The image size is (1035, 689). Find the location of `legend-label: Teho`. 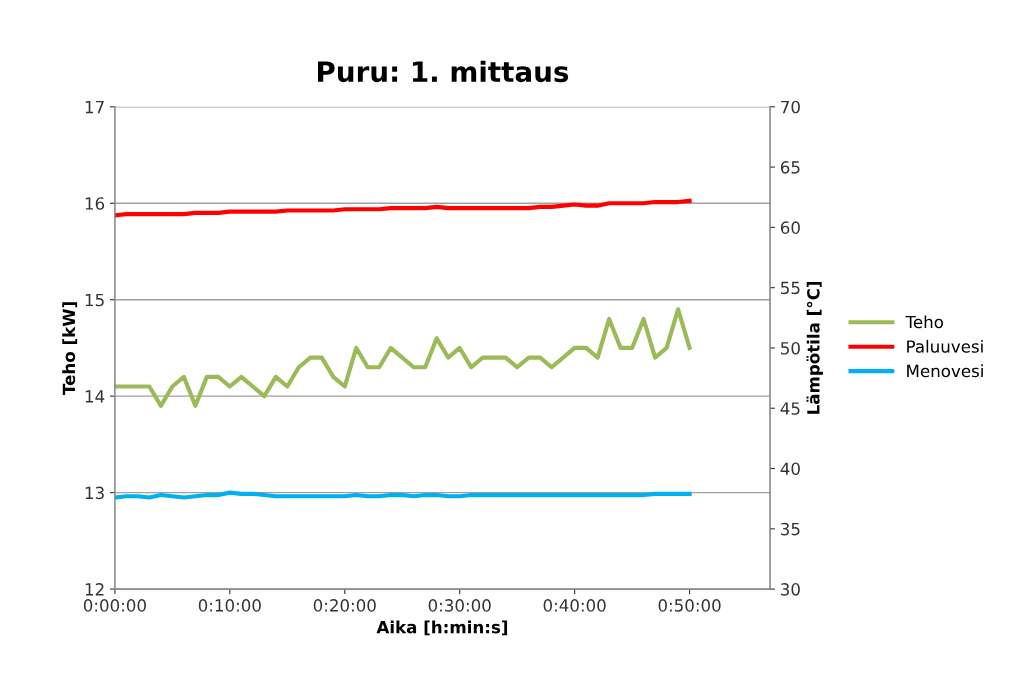

legend-label: Teho is located at coordinates (924, 322).